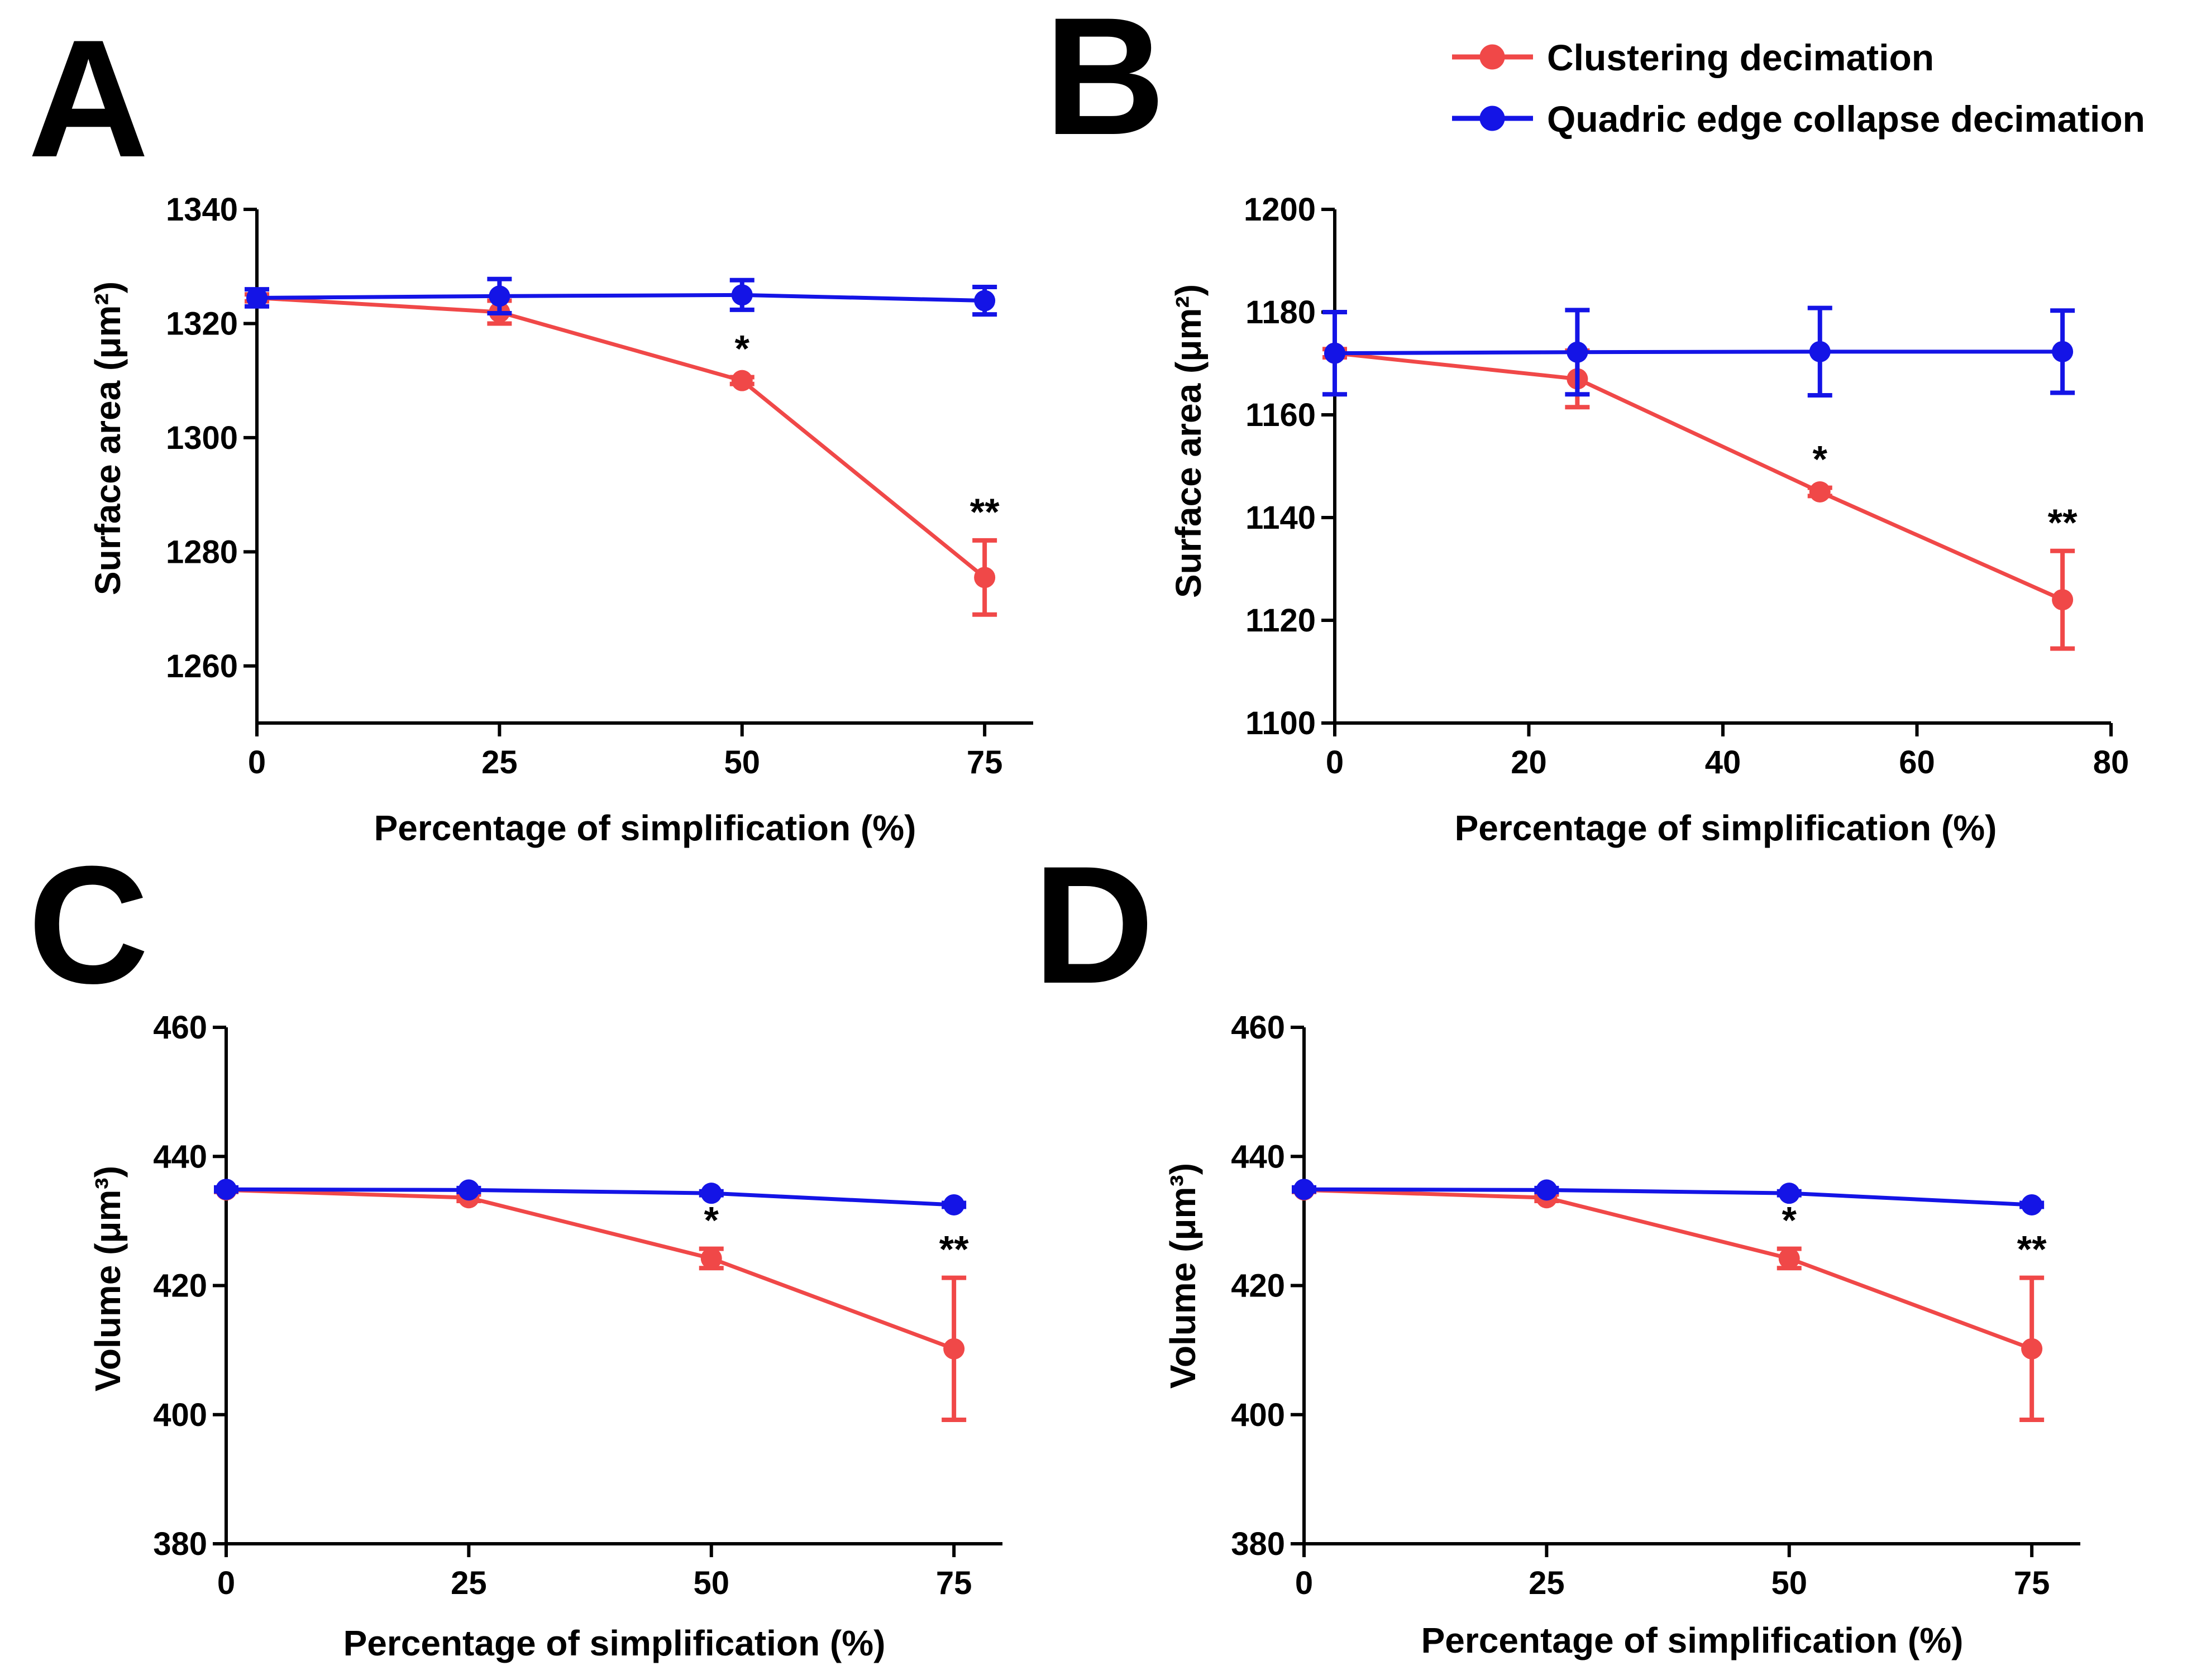  Describe the element at coordinates (180, 1544) in the screenshot. I see `panel-c-y-tick-label: 380` at that location.